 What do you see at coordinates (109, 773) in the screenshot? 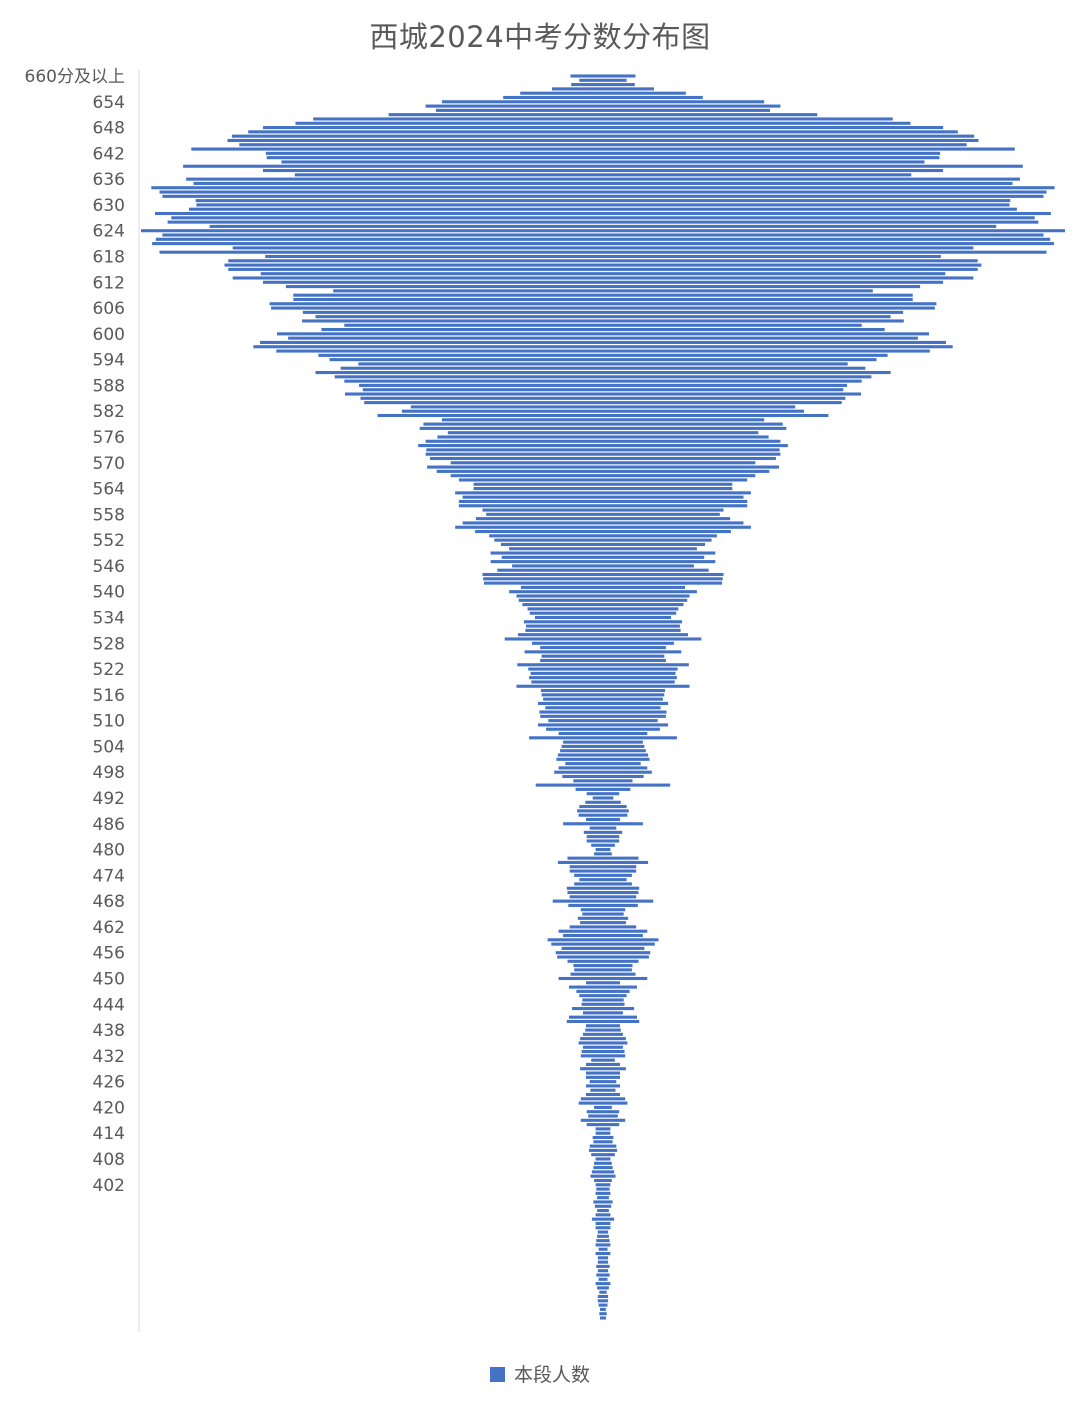
I see `y-tick-label: 498` at bounding box center [109, 773].